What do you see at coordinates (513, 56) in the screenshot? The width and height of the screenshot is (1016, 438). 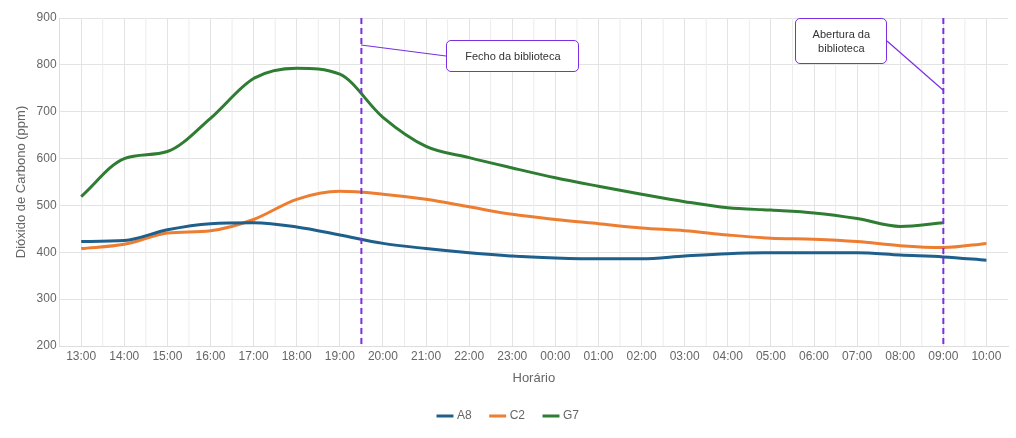 I see `annotation: Fecho da biblioteca` at bounding box center [513, 56].